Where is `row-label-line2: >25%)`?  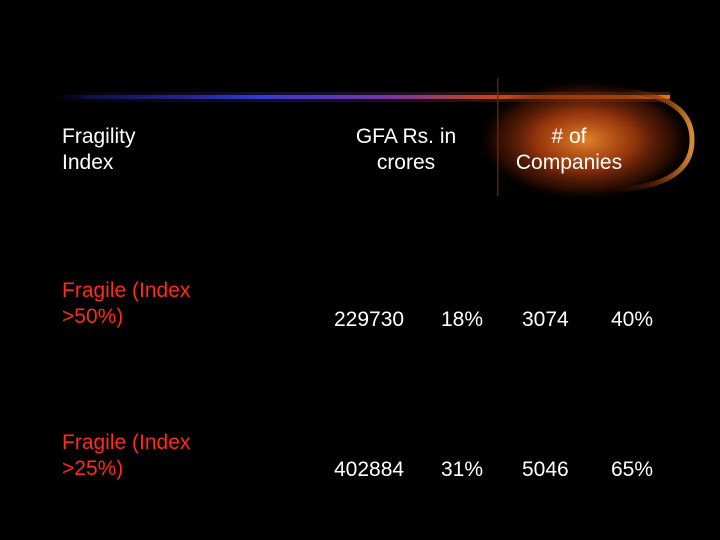 row-label-line2: >25%) is located at coordinates (93, 468).